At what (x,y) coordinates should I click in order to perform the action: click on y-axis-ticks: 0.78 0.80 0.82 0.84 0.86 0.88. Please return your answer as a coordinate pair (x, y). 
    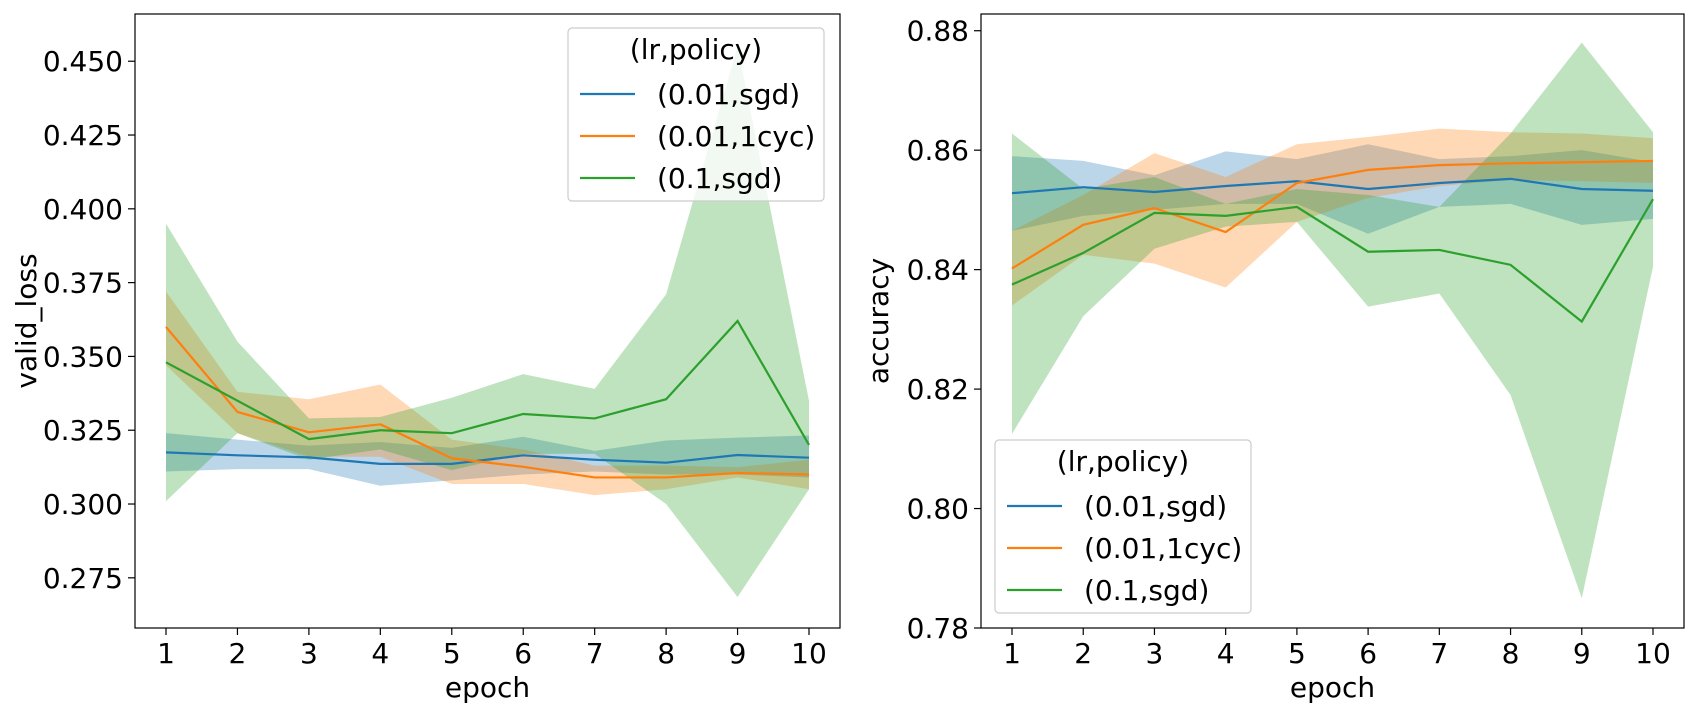
    Looking at the image, I should click on (944, 330).